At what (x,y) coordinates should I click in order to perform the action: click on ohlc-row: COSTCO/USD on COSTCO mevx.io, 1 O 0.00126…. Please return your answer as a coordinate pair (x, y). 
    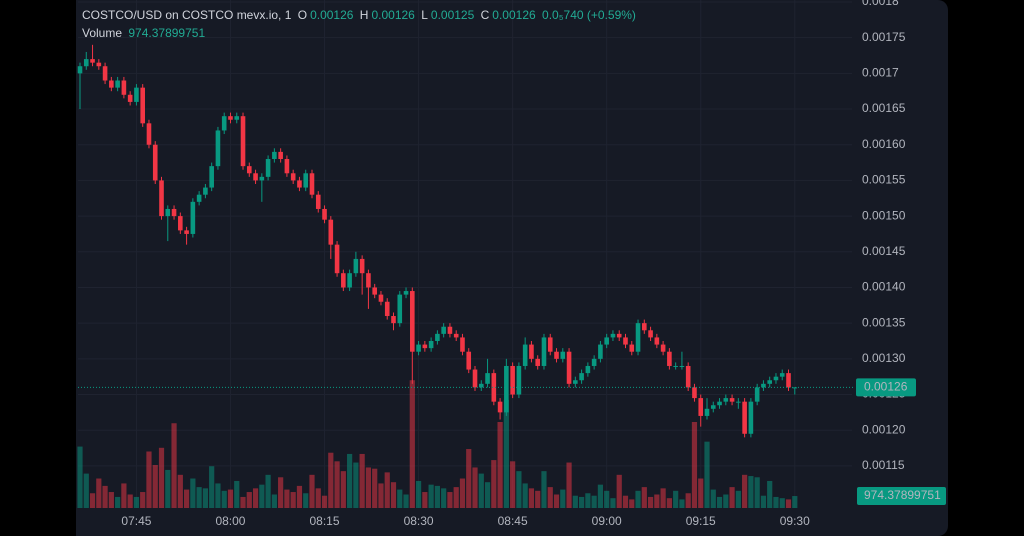
    Looking at the image, I should click on (360, 15).